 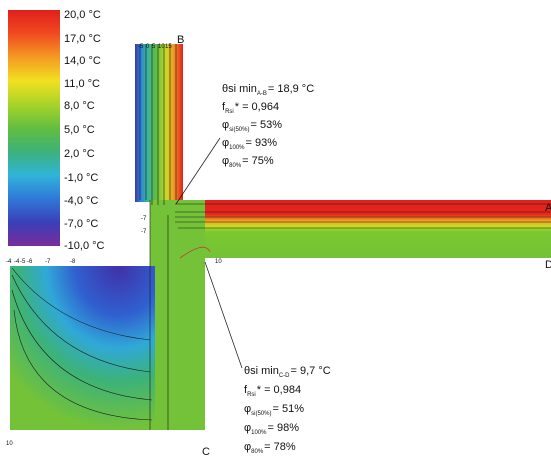 I want to click on annotation-value: = 51%, so click(x=288, y=409).